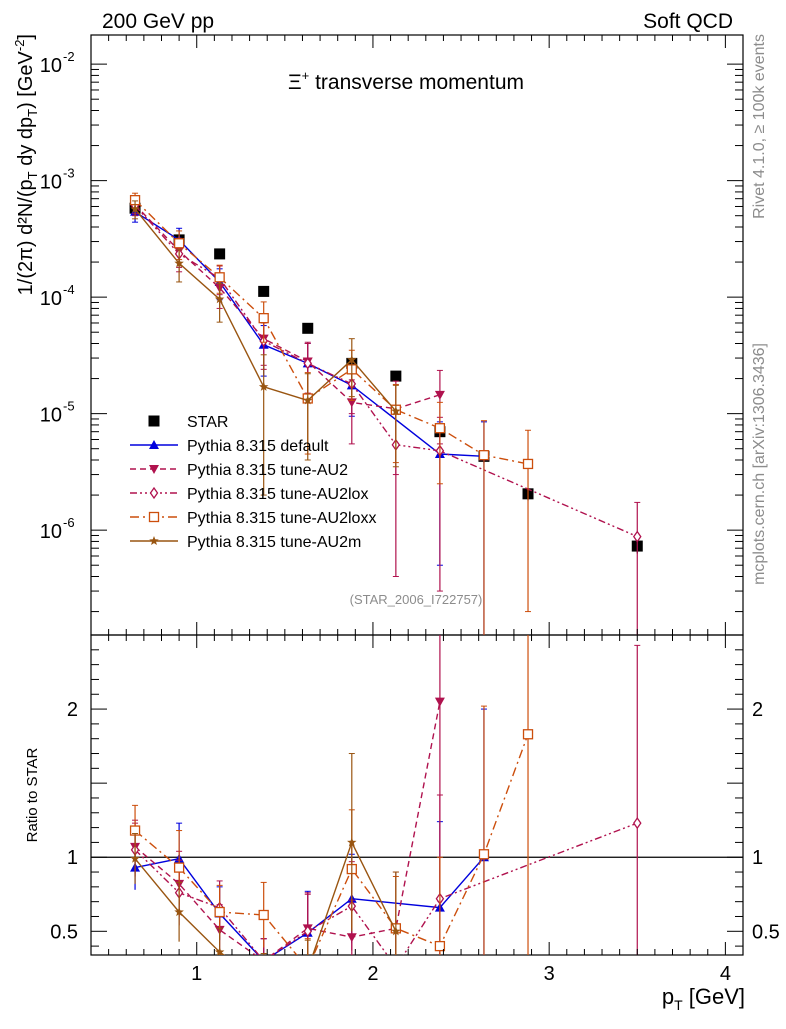 Image resolution: width=786 pixels, height=1029 pixels. Describe the element at coordinates (26, 144) in the screenshot. I see `ylabel-mid: dy dp` at that location.